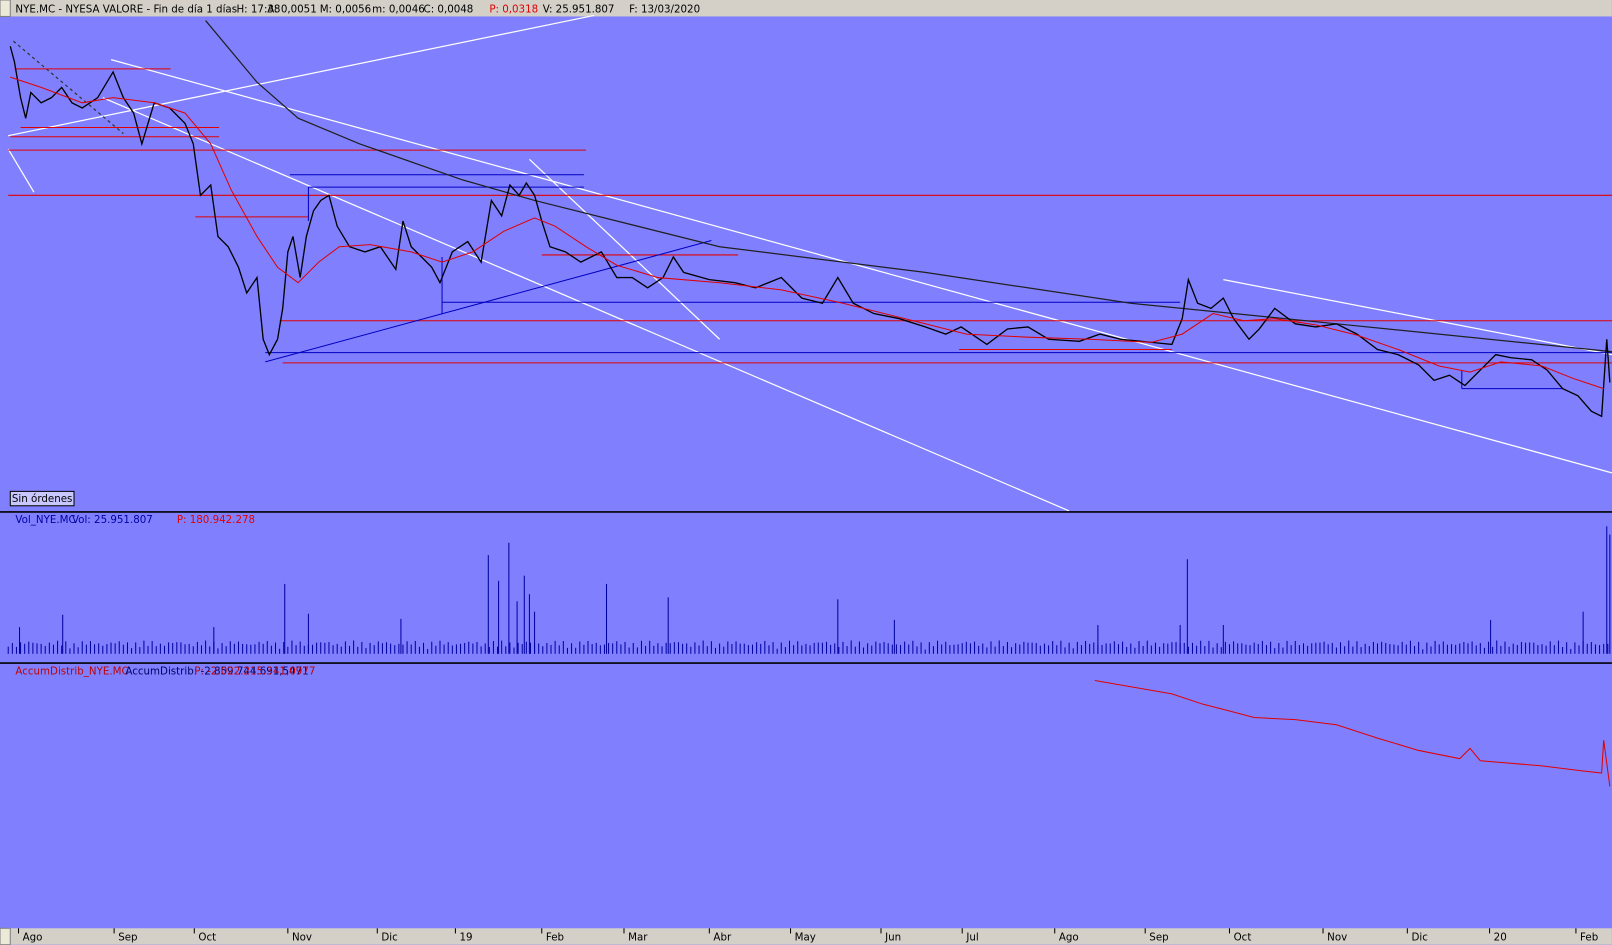 The image size is (1612, 945). What do you see at coordinates (1352, 733) in the screenshot?
I see `accum-line` at bounding box center [1352, 733].